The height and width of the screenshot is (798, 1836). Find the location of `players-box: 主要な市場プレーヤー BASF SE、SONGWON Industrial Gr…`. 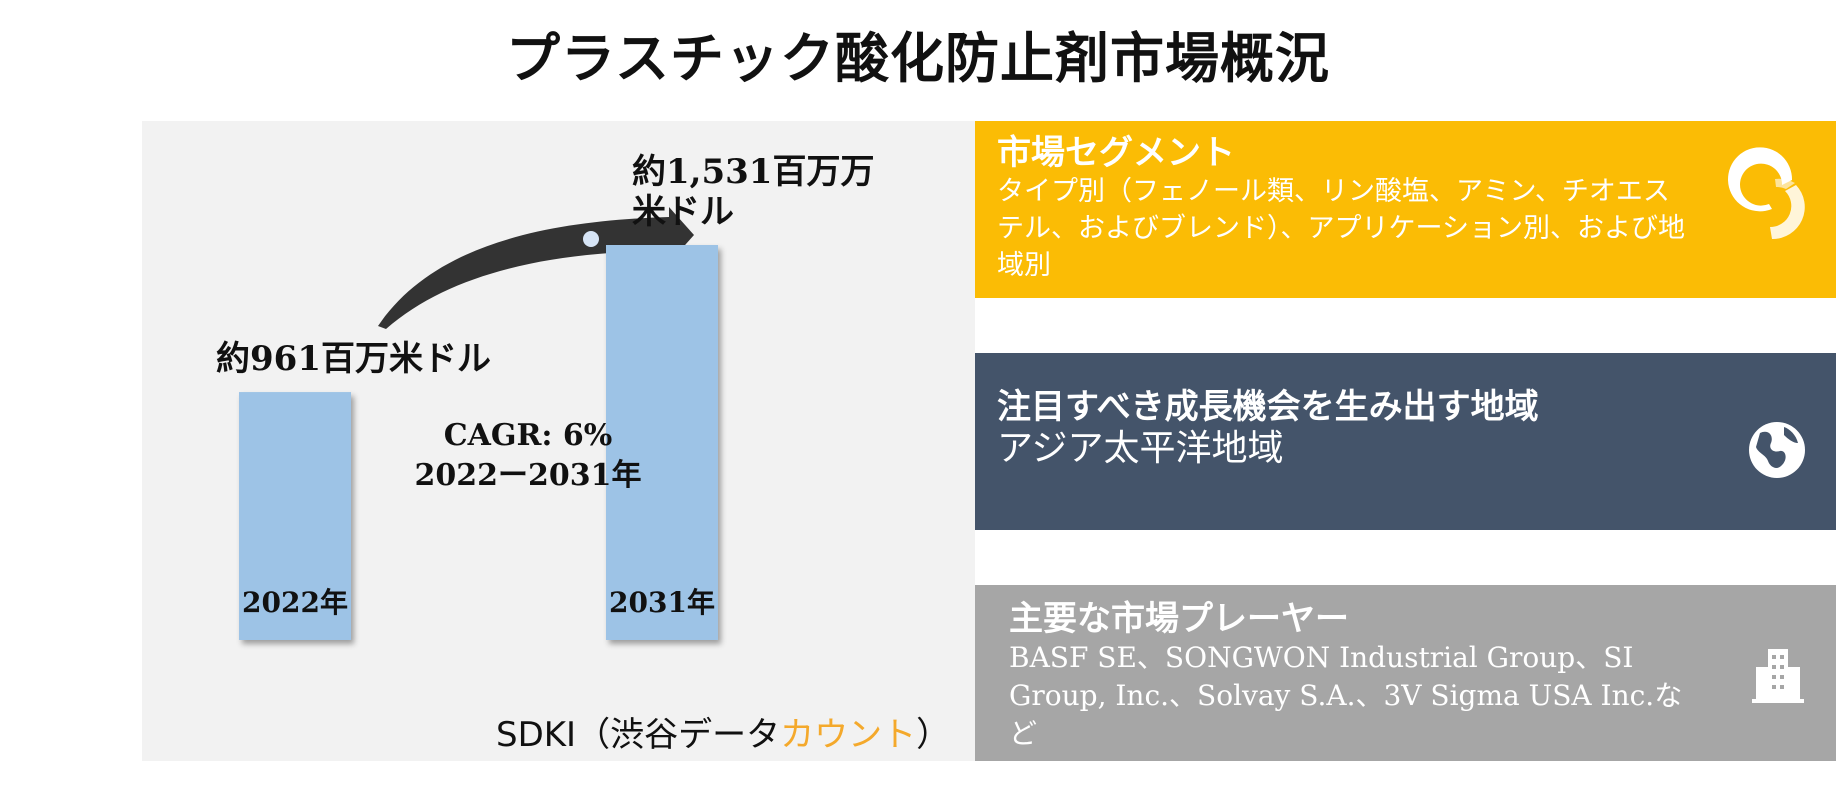

players-box: 主要な市場プレーヤー BASF SE、SONGWON Industrial Gr… is located at coordinates (1405, 673).